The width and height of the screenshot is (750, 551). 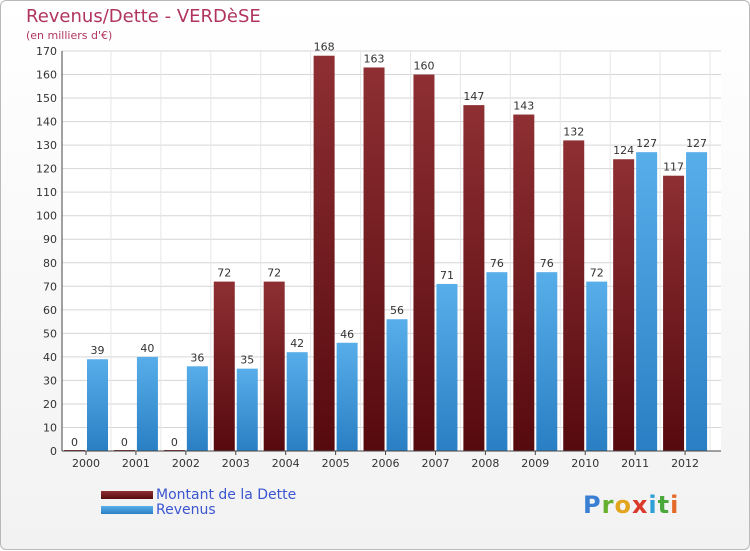 What do you see at coordinates (136, 463) in the screenshot?
I see `x-tick-label: 2001` at bounding box center [136, 463].